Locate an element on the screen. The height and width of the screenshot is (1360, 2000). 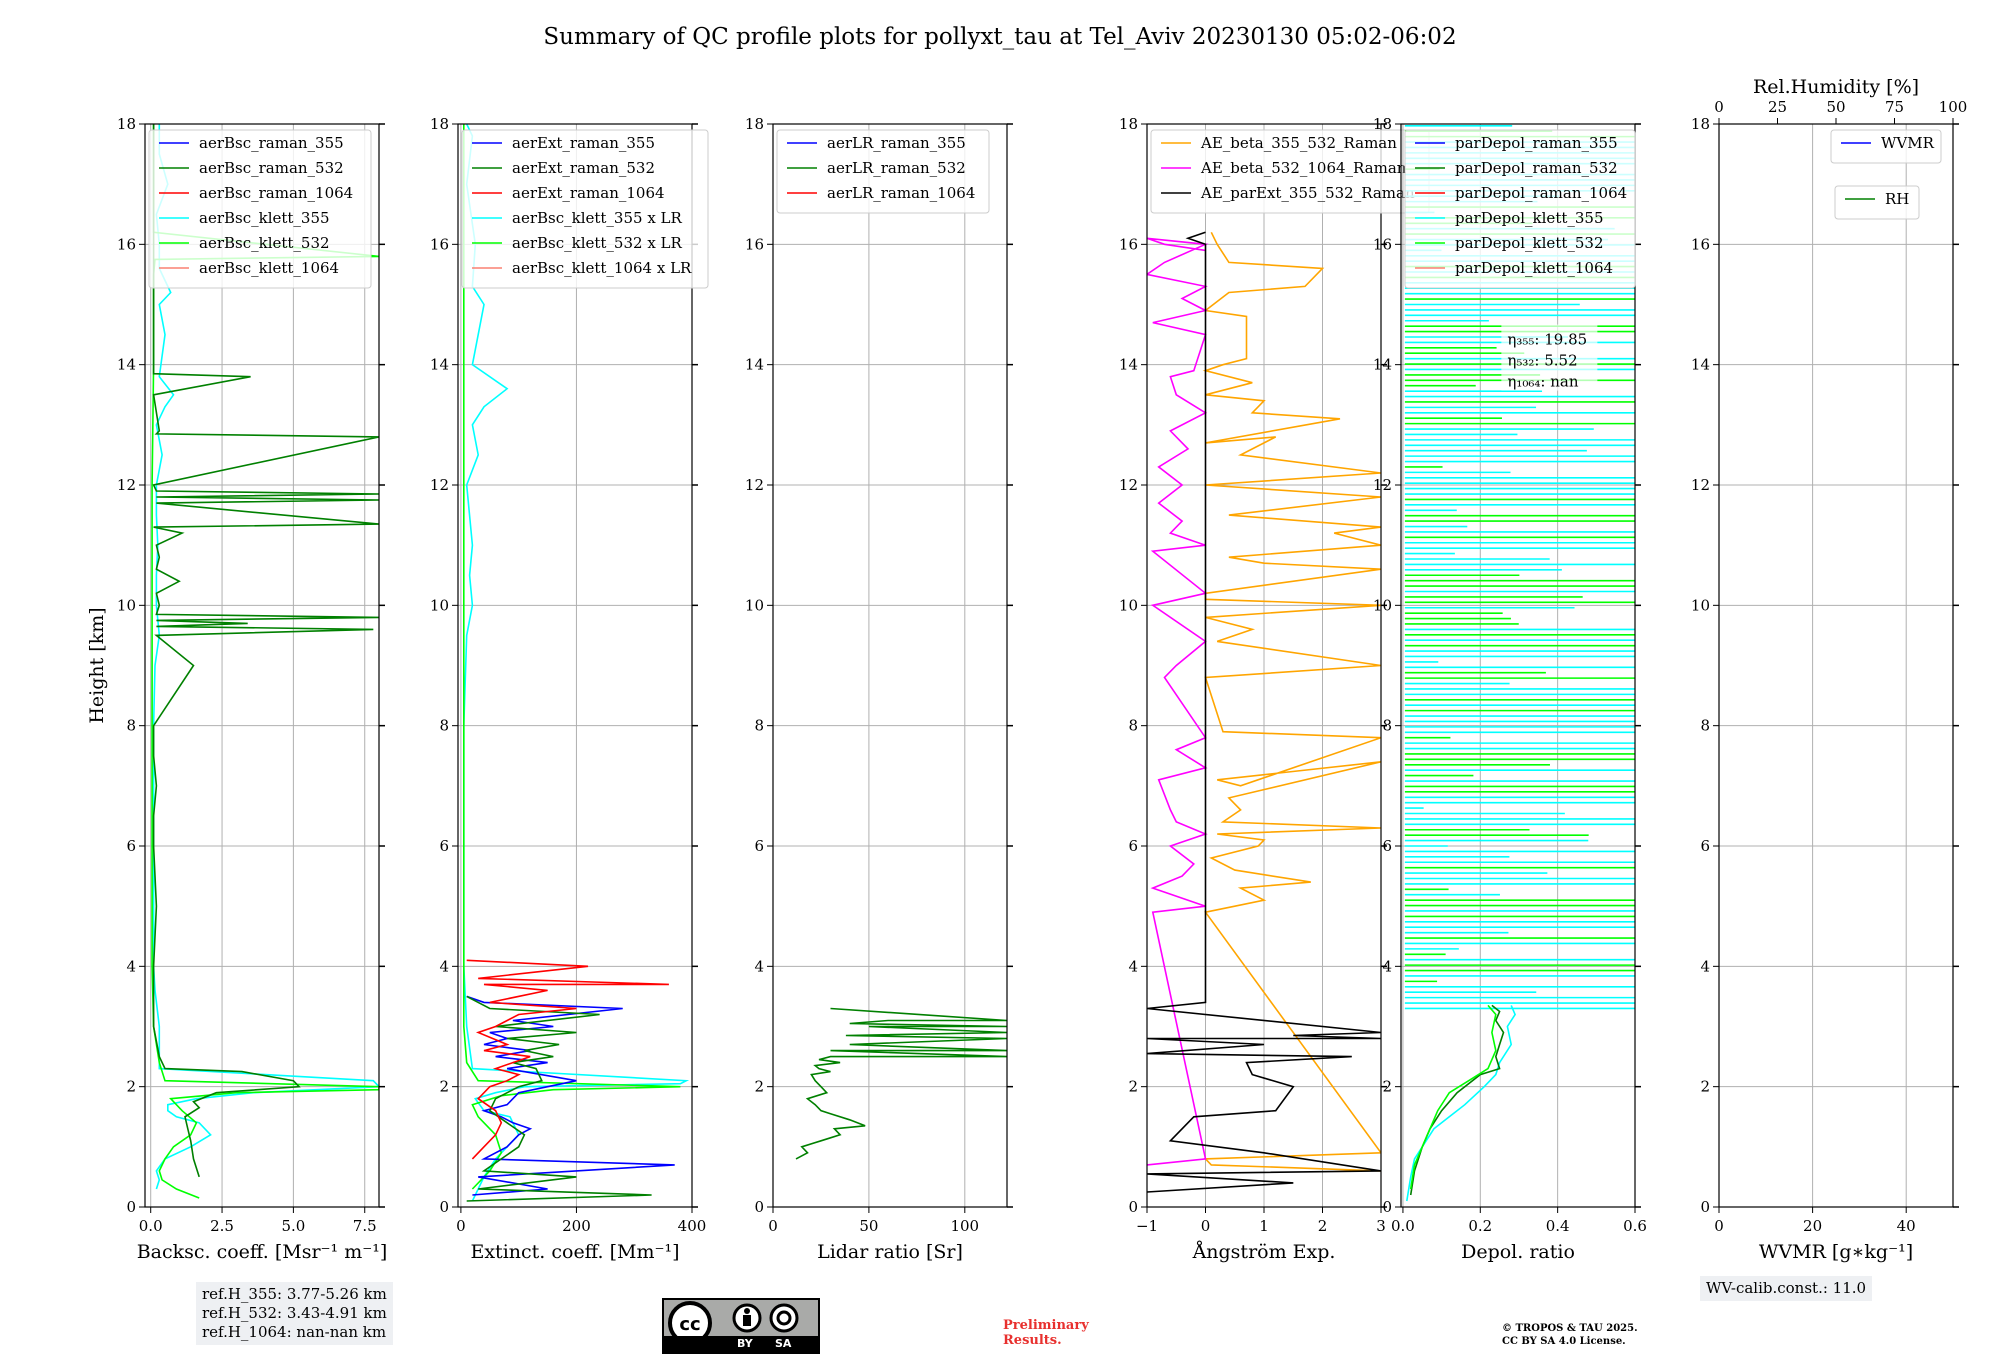
x-tick-label: 5.0 is located at coordinates (293, 1226).